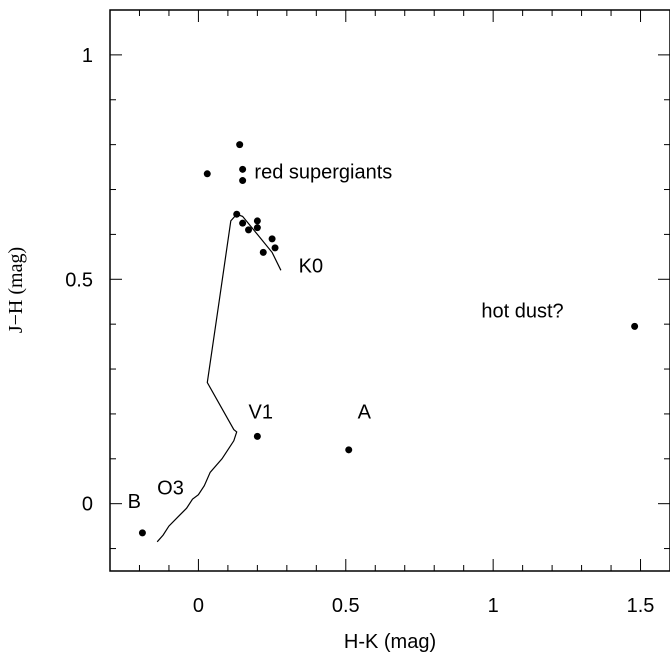 The height and width of the screenshot is (665, 670). I want to click on annotation-label: K0, so click(311, 267).